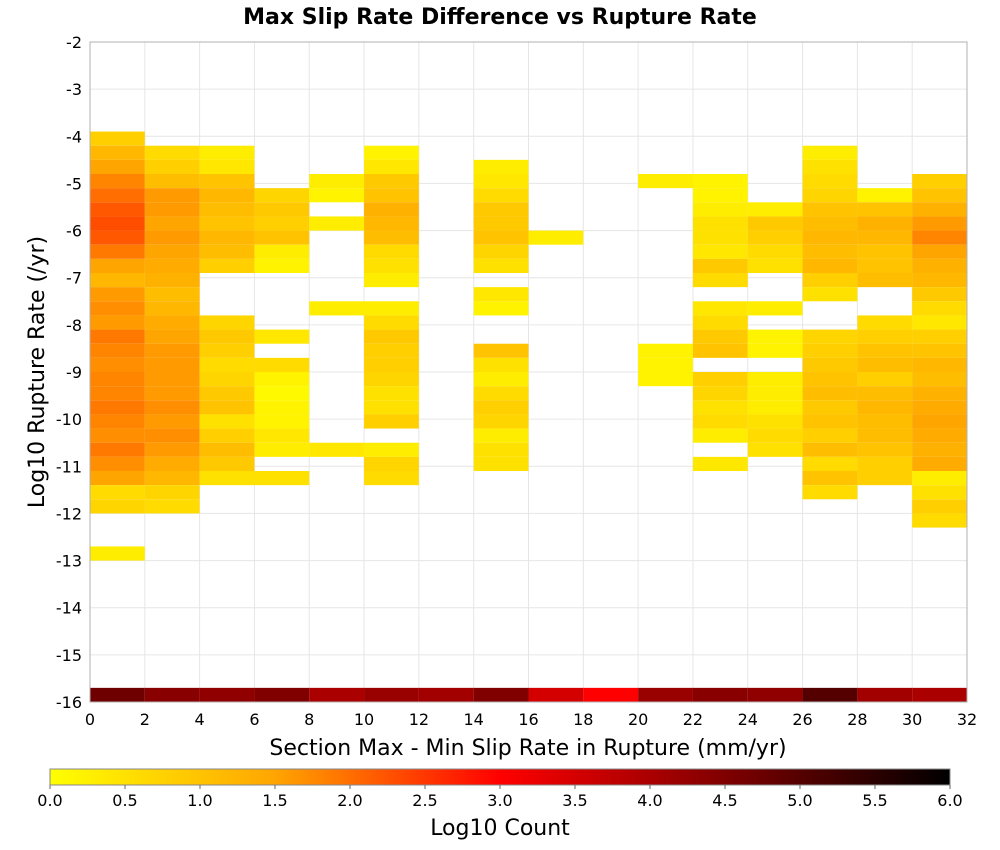 This screenshot has height=850, width=1000. I want to click on y-axis-label: Log10 Rupture Rate (/yr), so click(37, 372).